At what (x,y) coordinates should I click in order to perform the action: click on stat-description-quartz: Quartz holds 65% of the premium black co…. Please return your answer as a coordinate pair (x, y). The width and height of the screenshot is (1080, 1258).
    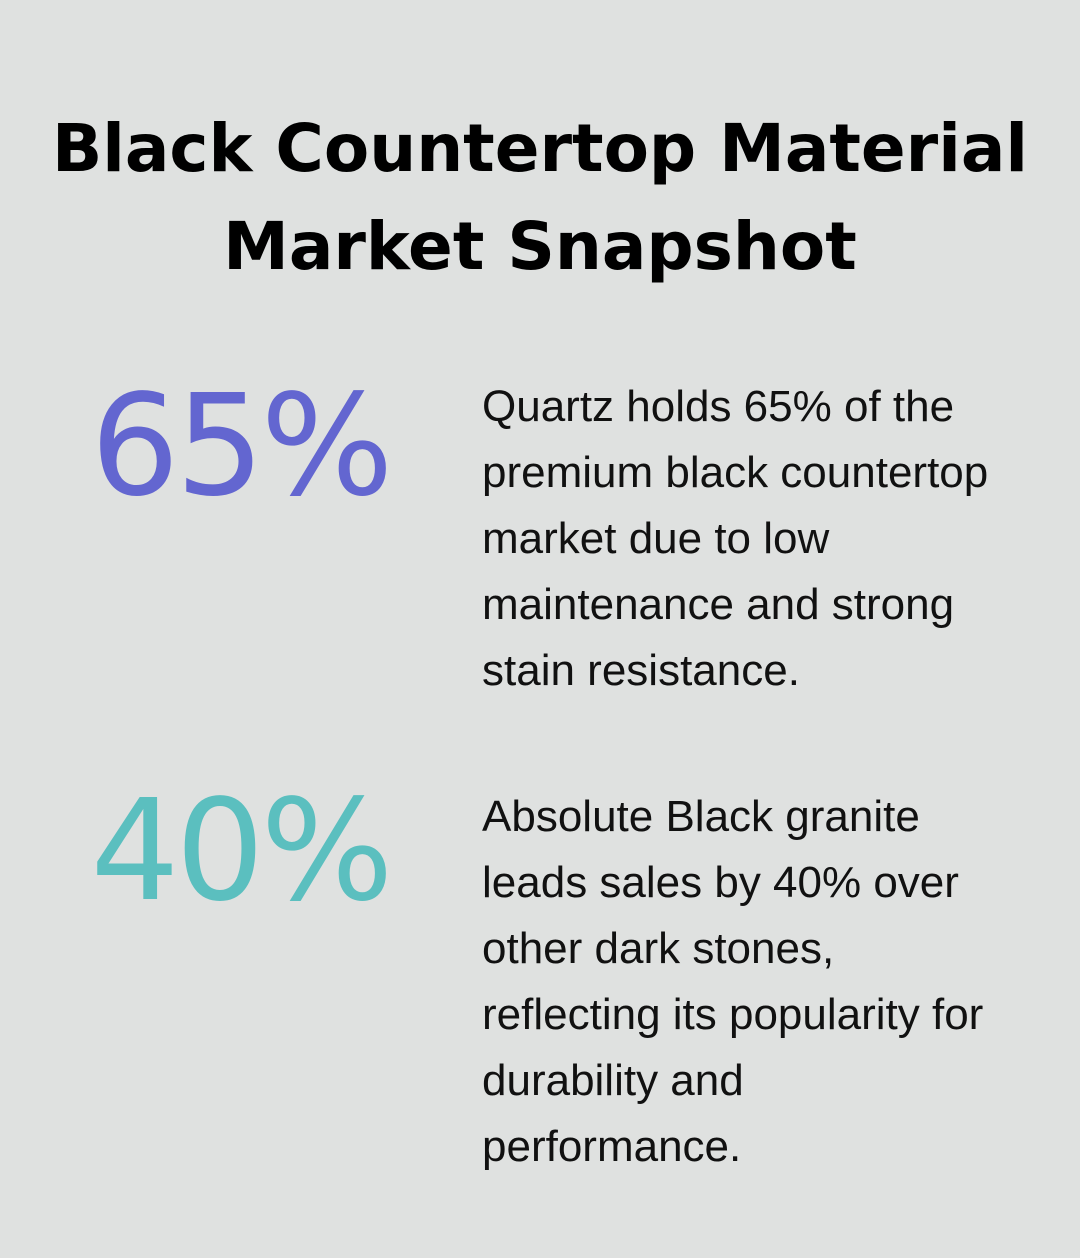
    Looking at the image, I should click on (735, 538).